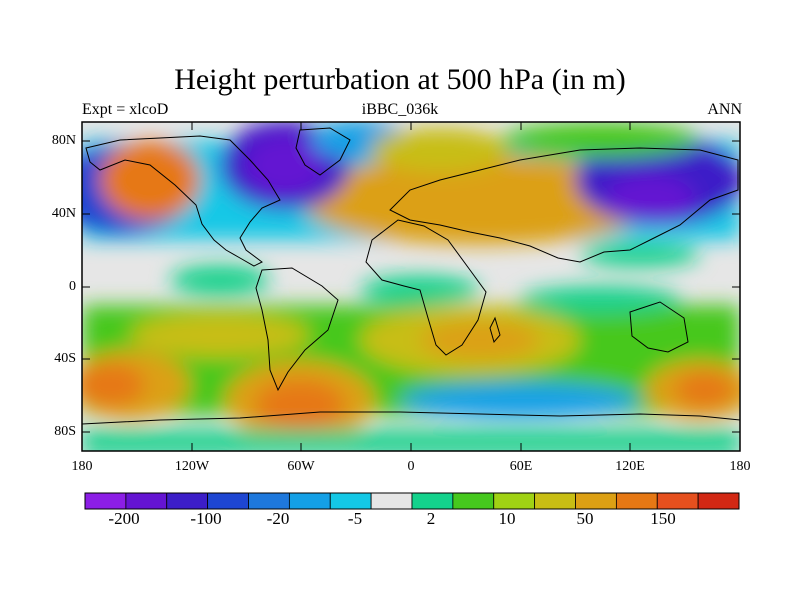 The image size is (800, 600). I want to click on plot-title: Height perturbation at 500 hPa (in m), so click(400, 79).